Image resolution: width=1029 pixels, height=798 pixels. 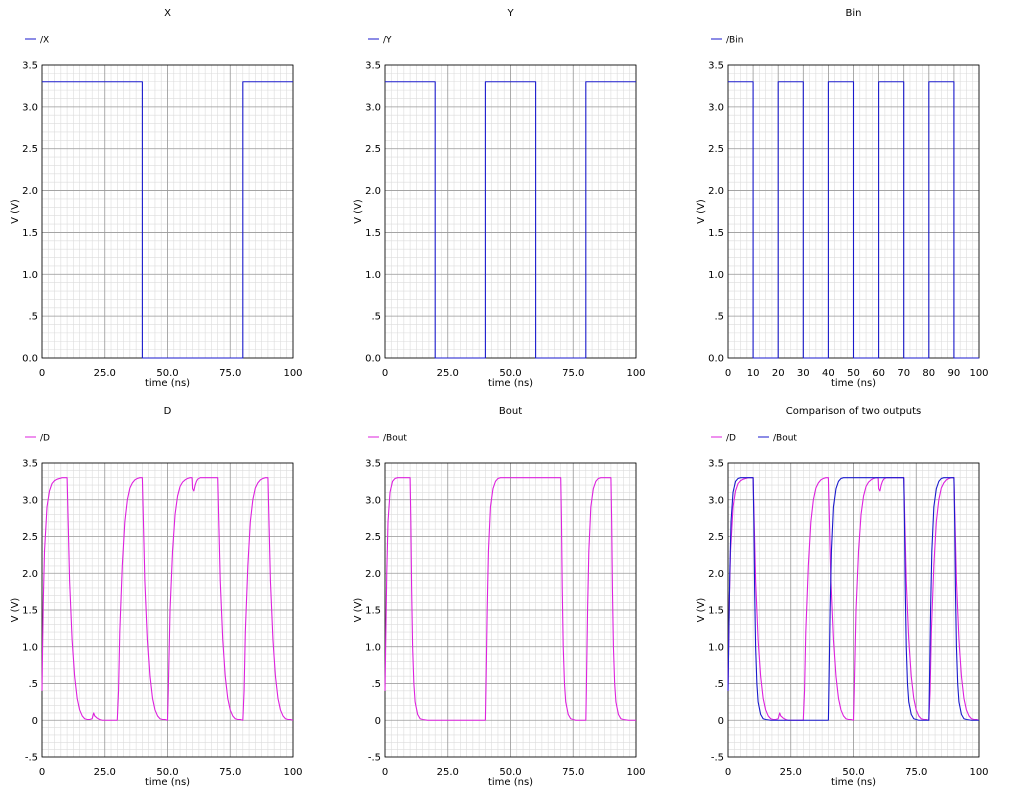 I want to click on chart-title: D, so click(x=168, y=411).